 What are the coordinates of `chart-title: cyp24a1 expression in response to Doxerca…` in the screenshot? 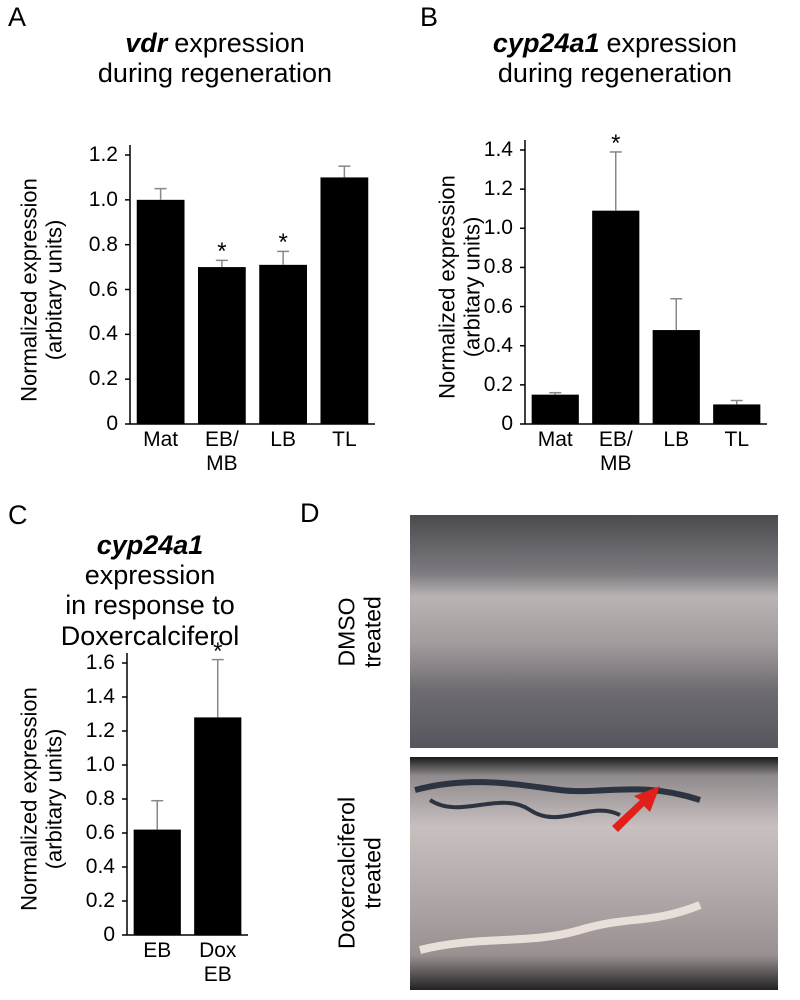 It's located at (165, 590).